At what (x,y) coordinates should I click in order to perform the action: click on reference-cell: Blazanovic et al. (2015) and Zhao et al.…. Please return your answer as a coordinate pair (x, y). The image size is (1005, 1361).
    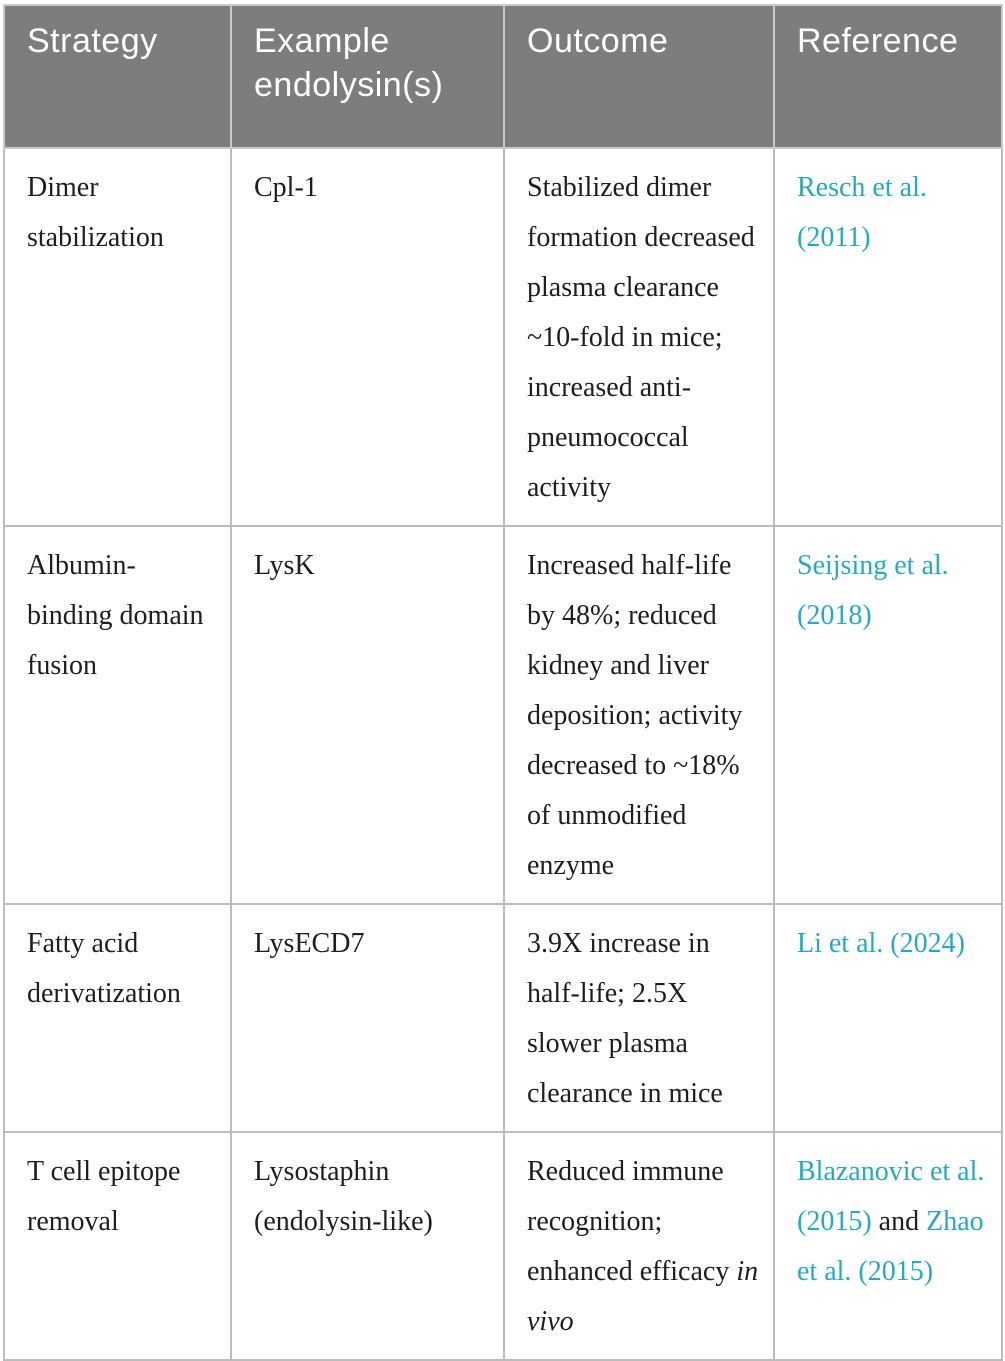
    Looking at the image, I should click on (888, 1246).